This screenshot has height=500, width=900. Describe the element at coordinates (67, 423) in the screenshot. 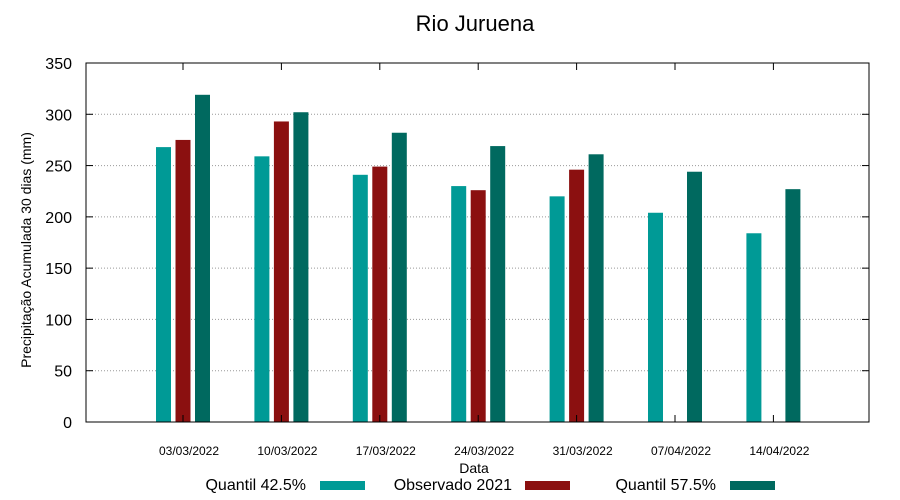

I see `y-tick-label: 0` at that location.